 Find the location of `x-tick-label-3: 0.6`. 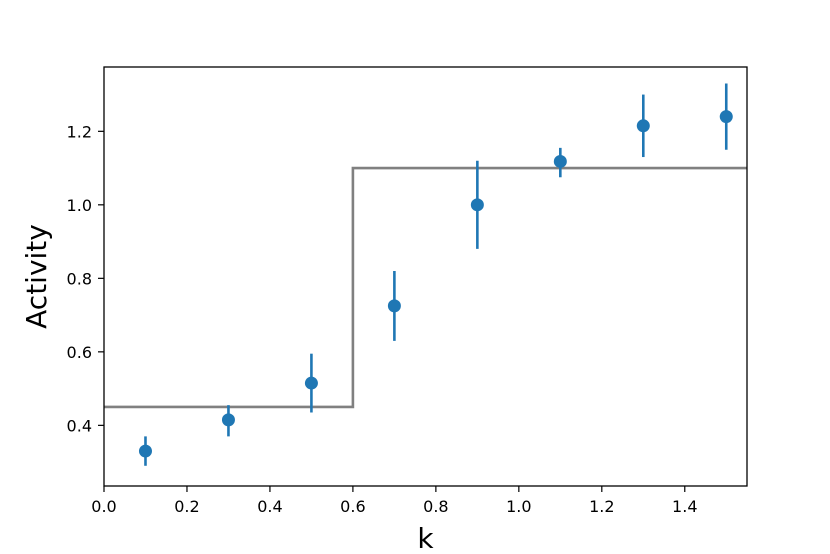

x-tick-label-3: 0.6 is located at coordinates (352, 506).